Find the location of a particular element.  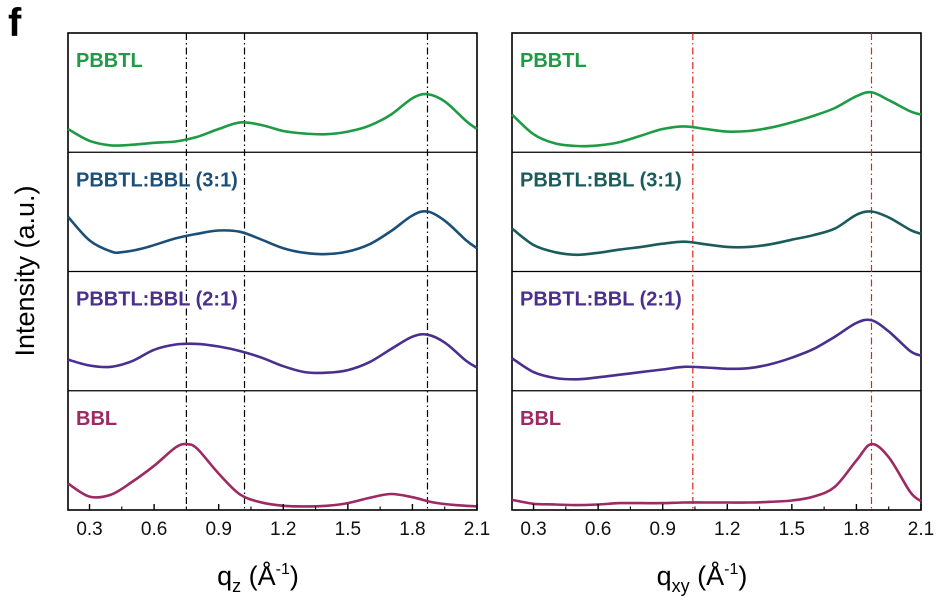

x-axis-label-qxy-base: q is located at coordinates (664, 576).